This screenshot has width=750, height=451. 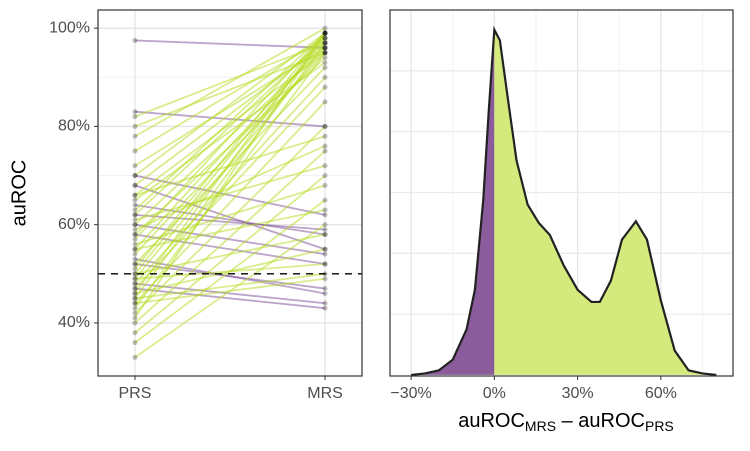 I want to click on x-tick-label: 0%, so click(x=494, y=393).